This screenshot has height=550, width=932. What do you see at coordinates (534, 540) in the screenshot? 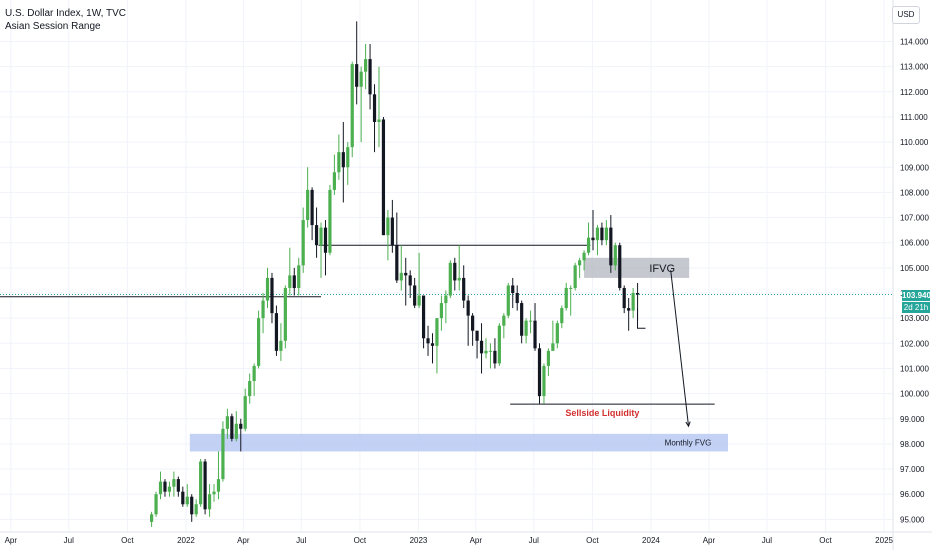
I see `x-tick-label: Jul` at bounding box center [534, 540].